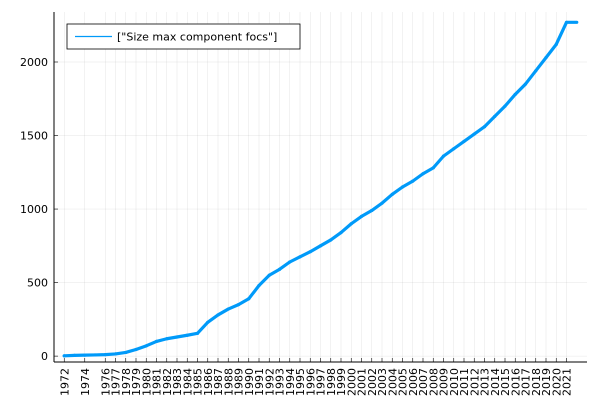 Image resolution: width=600 pixels, height=400 pixels. Describe the element at coordinates (34, 136) in the screenshot. I see `y-tick-label: 1500` at that location.